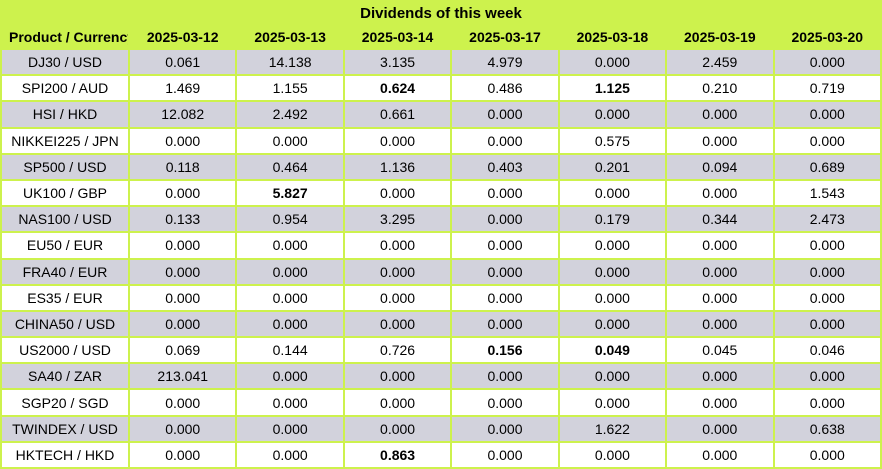 This screenshot has height=469, width=882. What do you see at coordinates (65, 62) in the screenshot?
I see `product-cell: DJ30 / USD` at bounding box center [65, 62].